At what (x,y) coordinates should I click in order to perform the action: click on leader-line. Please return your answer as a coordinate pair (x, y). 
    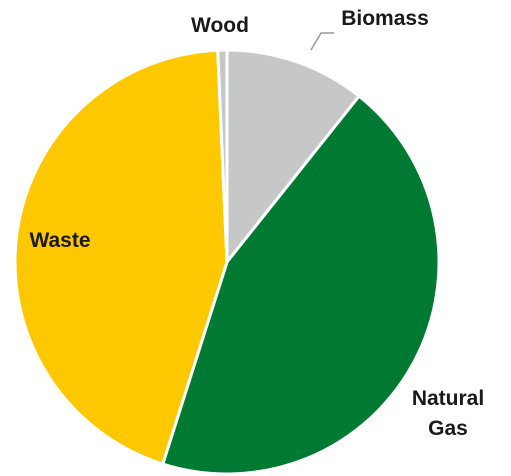
    Looking at the image, I should click on (322, 41).